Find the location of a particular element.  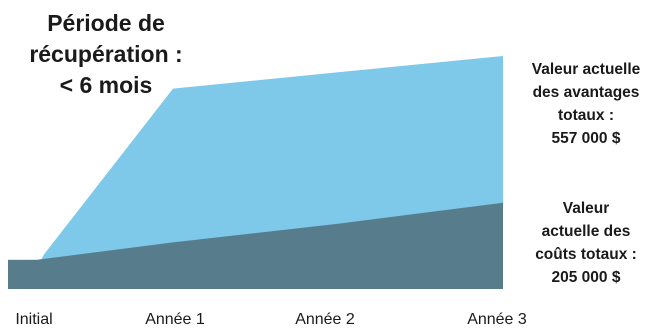

costs-amount: 205 000 $ is located at coordinates (586, 277).